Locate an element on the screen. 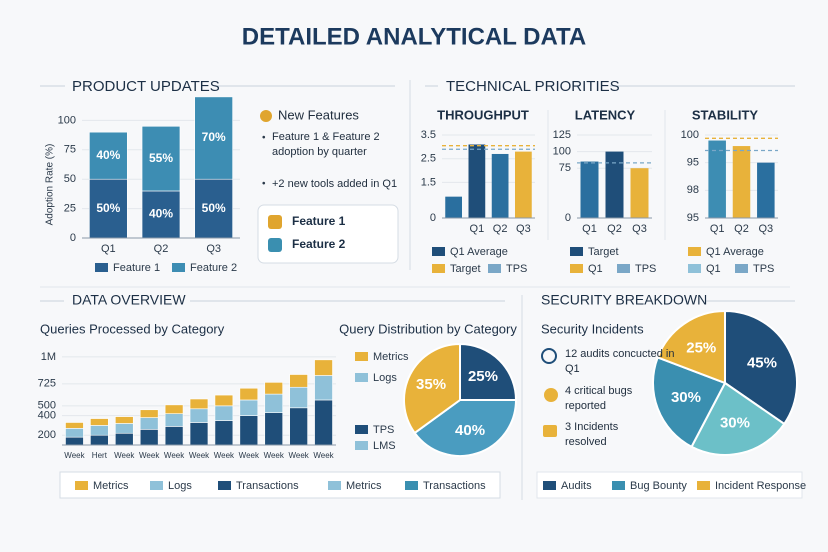 The image size is (828, 552). feature-button: Feature 2 is located at coordinates (306, 244).